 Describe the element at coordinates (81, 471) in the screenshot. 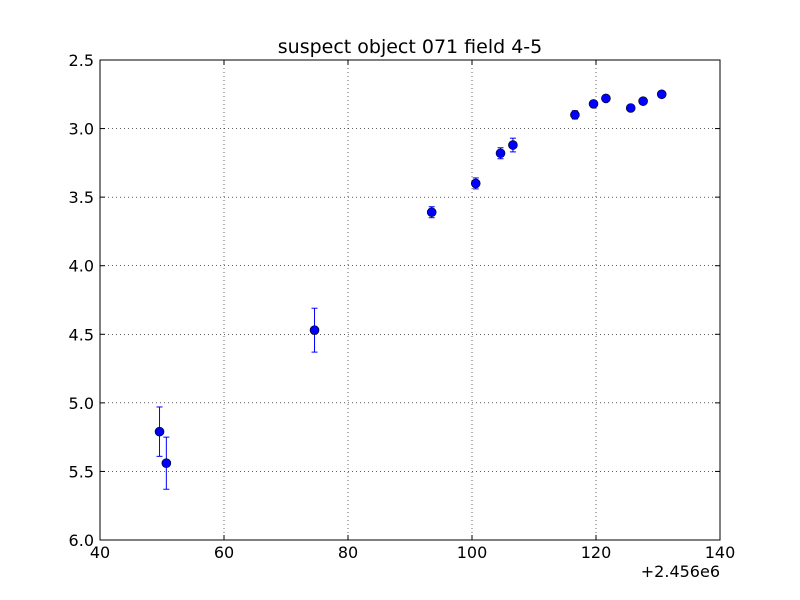

I see `y-tick-label: 5.5` at that location.